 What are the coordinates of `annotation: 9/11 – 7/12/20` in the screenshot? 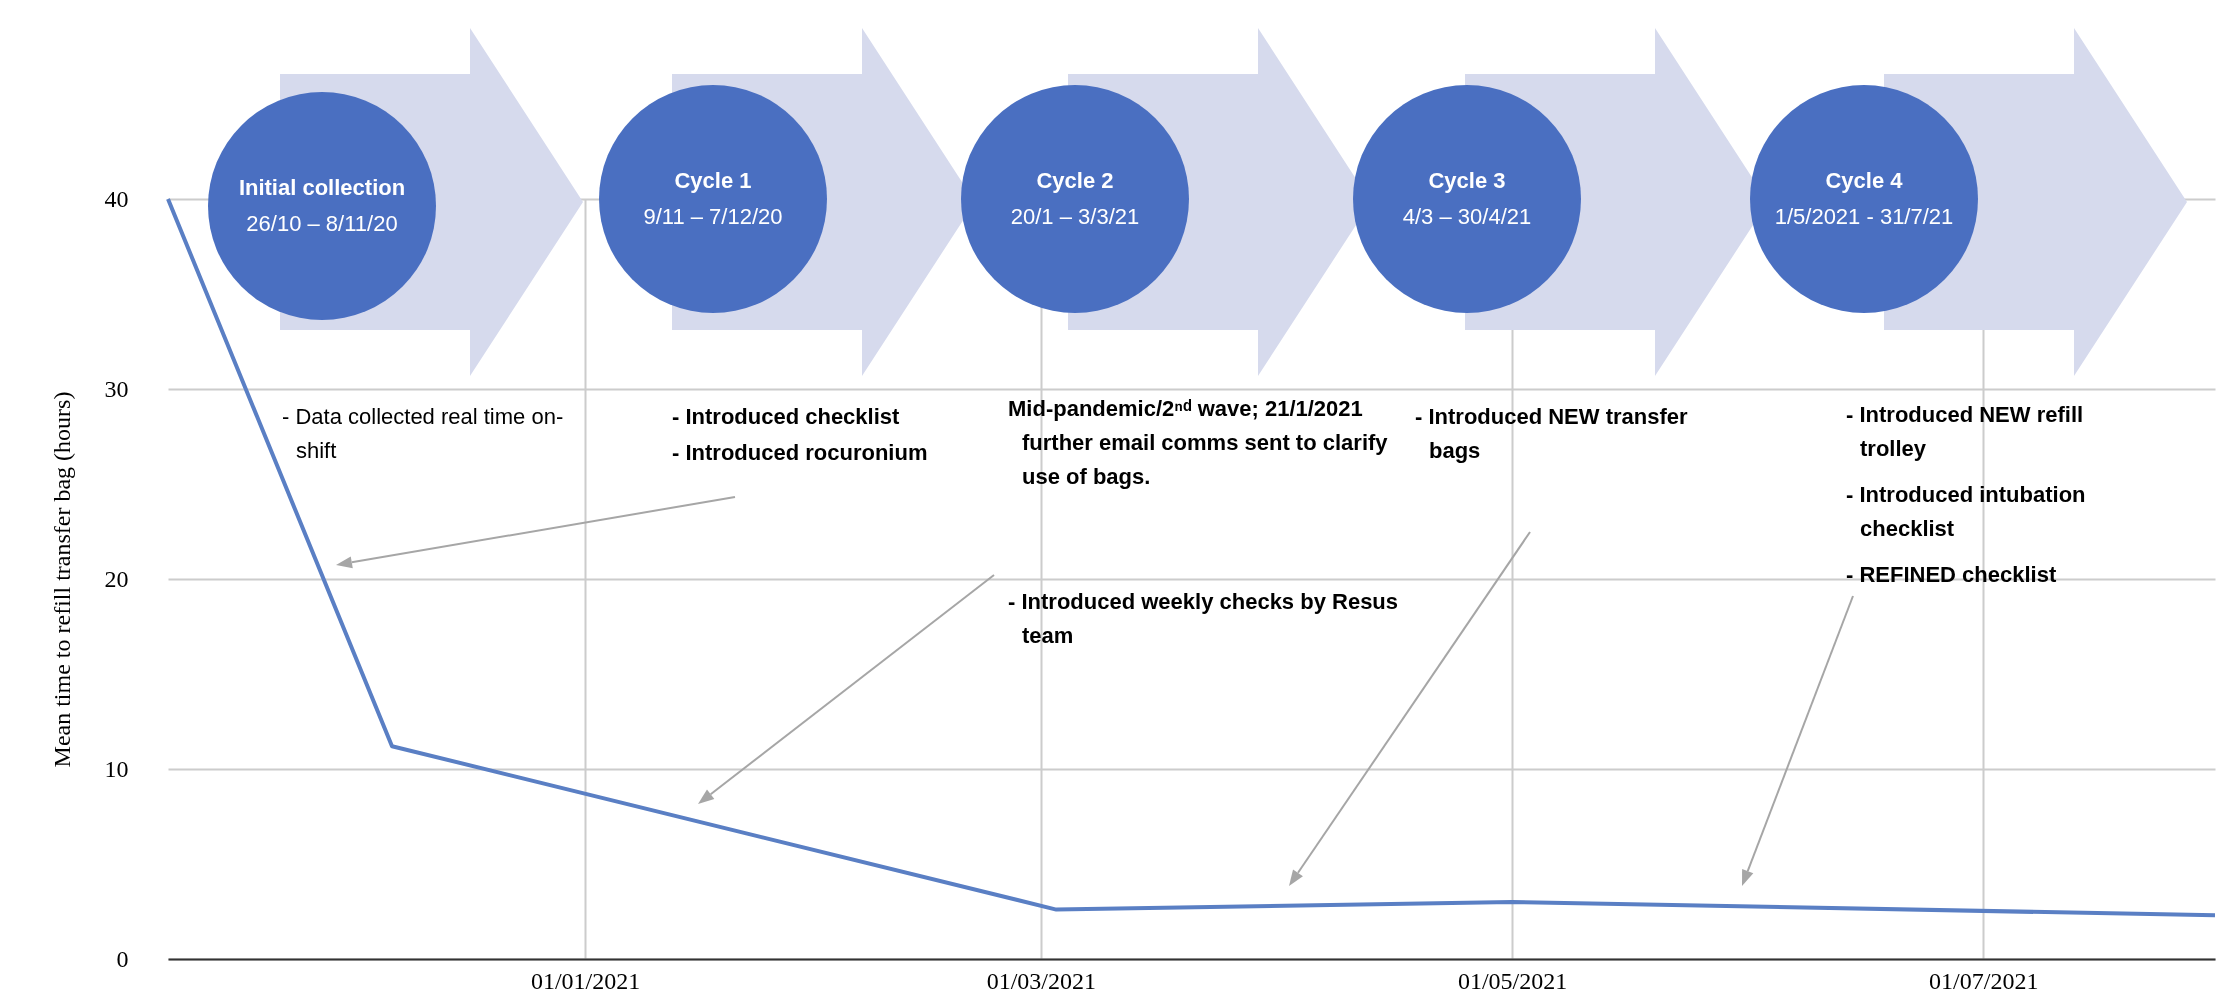 It's located at (713, 217).